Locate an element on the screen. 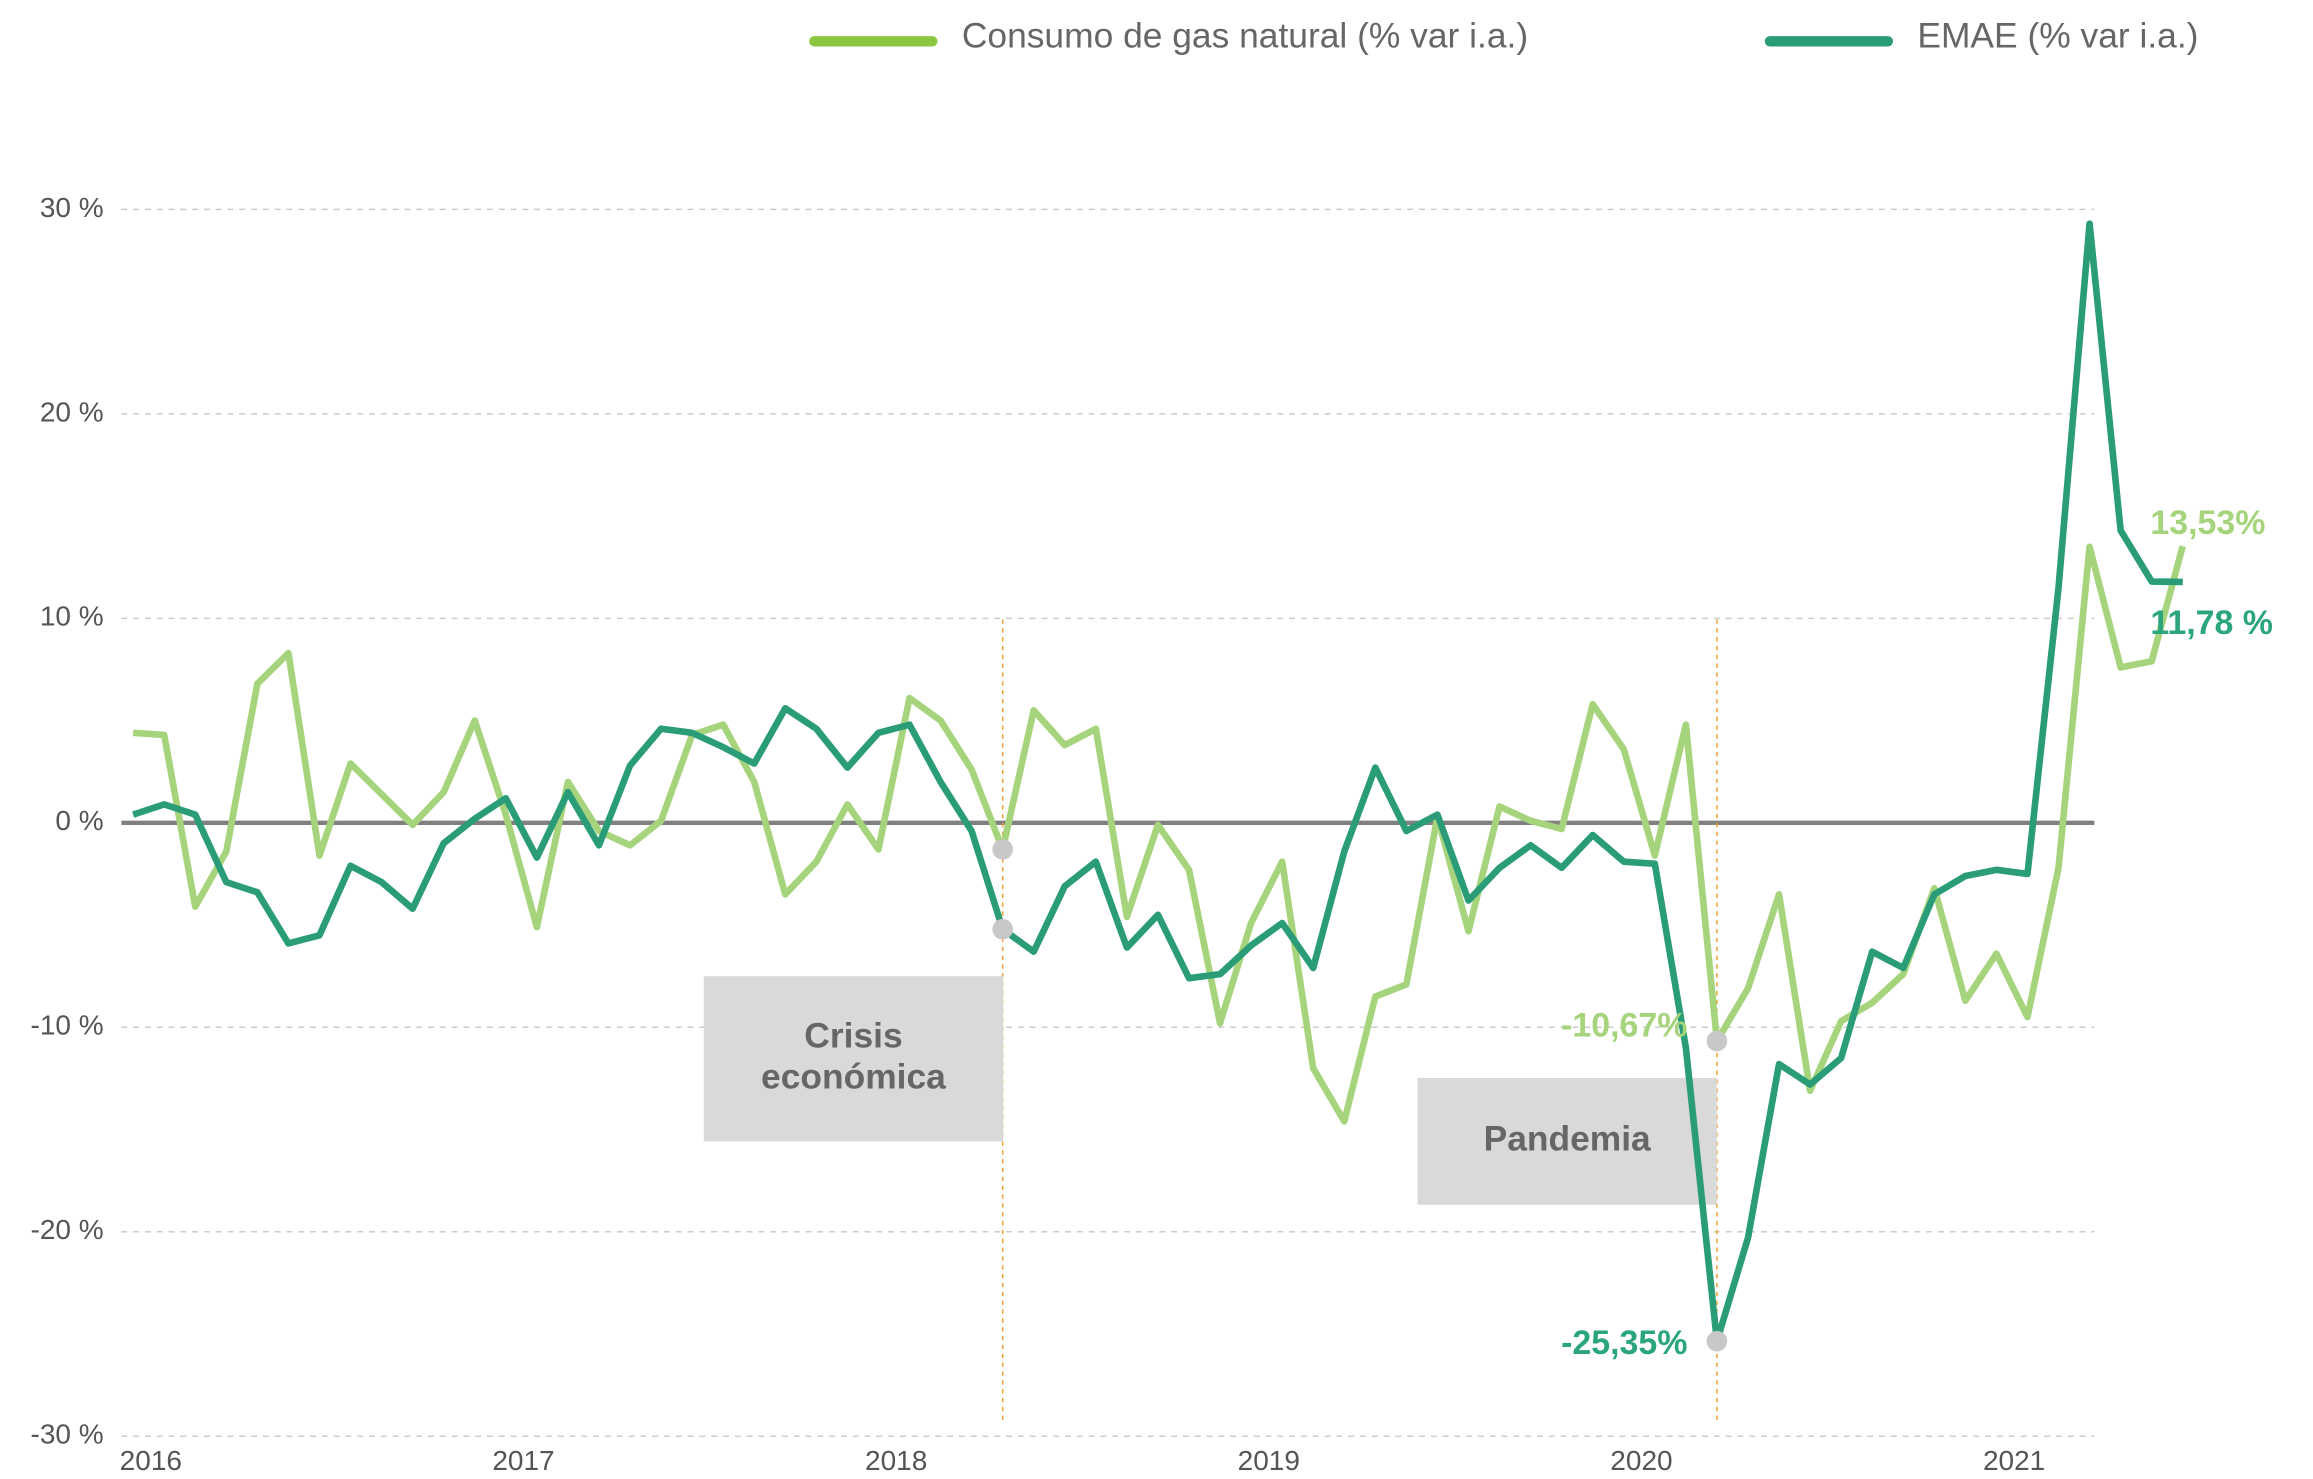  value-label: -10,67% is located at coordinates (1624, 1026).